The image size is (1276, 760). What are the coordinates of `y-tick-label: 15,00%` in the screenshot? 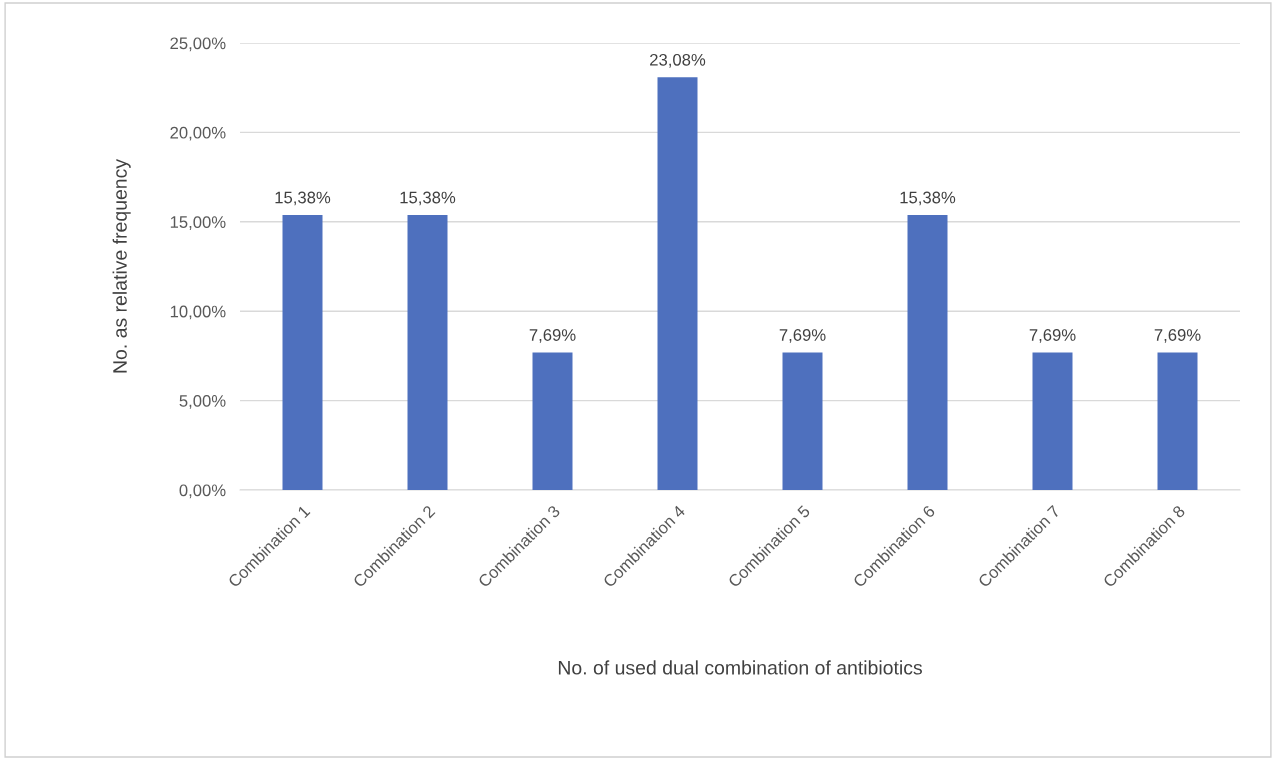 It's located at (198, 223).